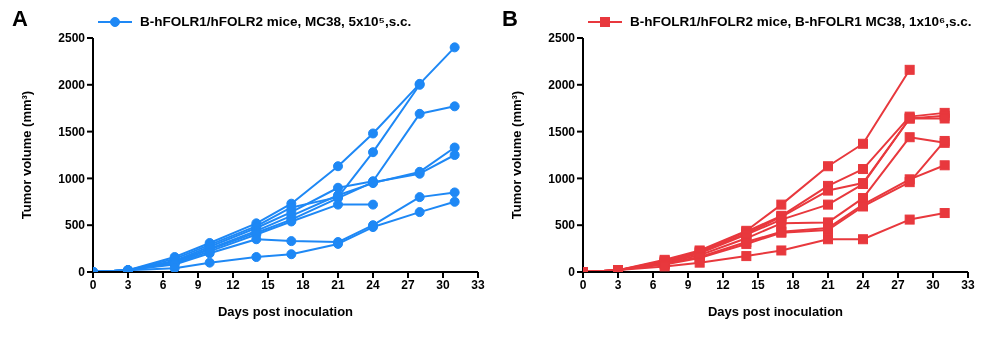 The image size is (1005, 338). What do you see at coordinates (801, 21) in the screenshot?
I see `legend-label: B-hFOLR1/hFOLR2 mice, B-hFOLR1 MC38, 1x10⁶,s.c.` at bounding box center [801, 21].